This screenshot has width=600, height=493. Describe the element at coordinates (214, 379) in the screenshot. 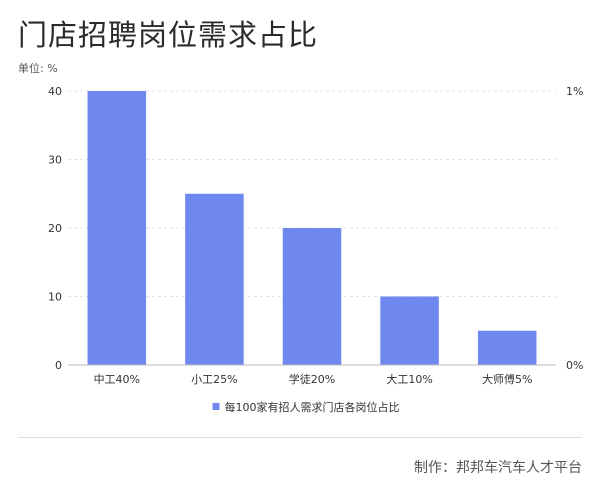

I see `x-tick-label: 小工25%` at that location.